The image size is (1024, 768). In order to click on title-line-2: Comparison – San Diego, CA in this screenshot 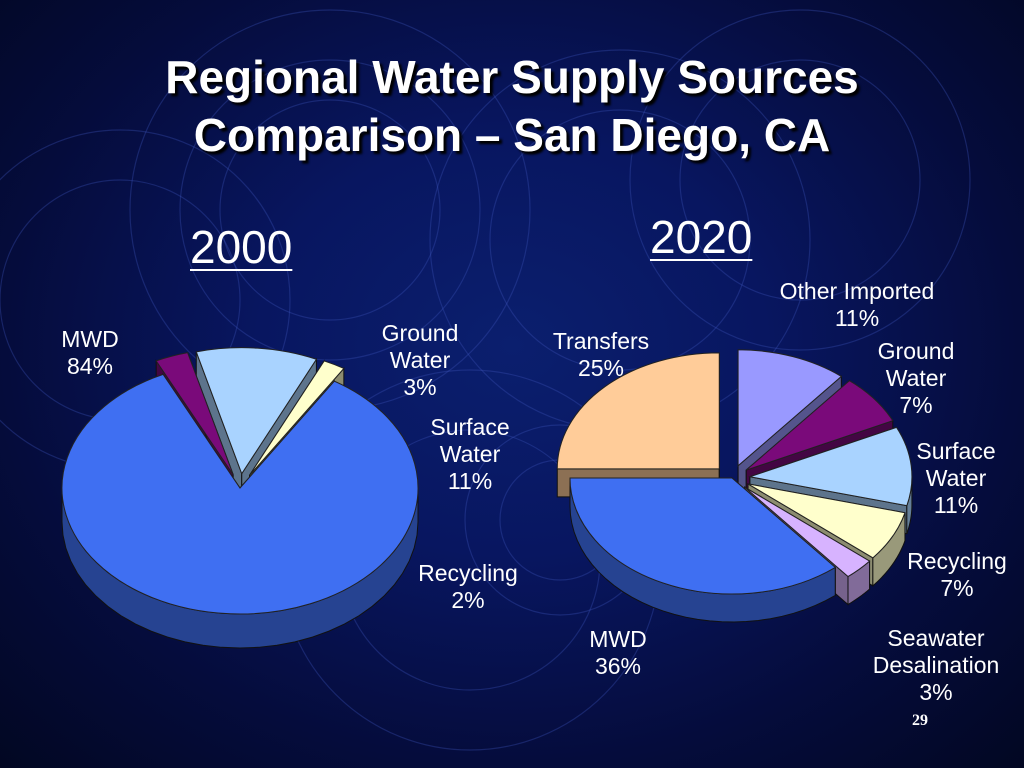, I will do `click(512, 135)`.